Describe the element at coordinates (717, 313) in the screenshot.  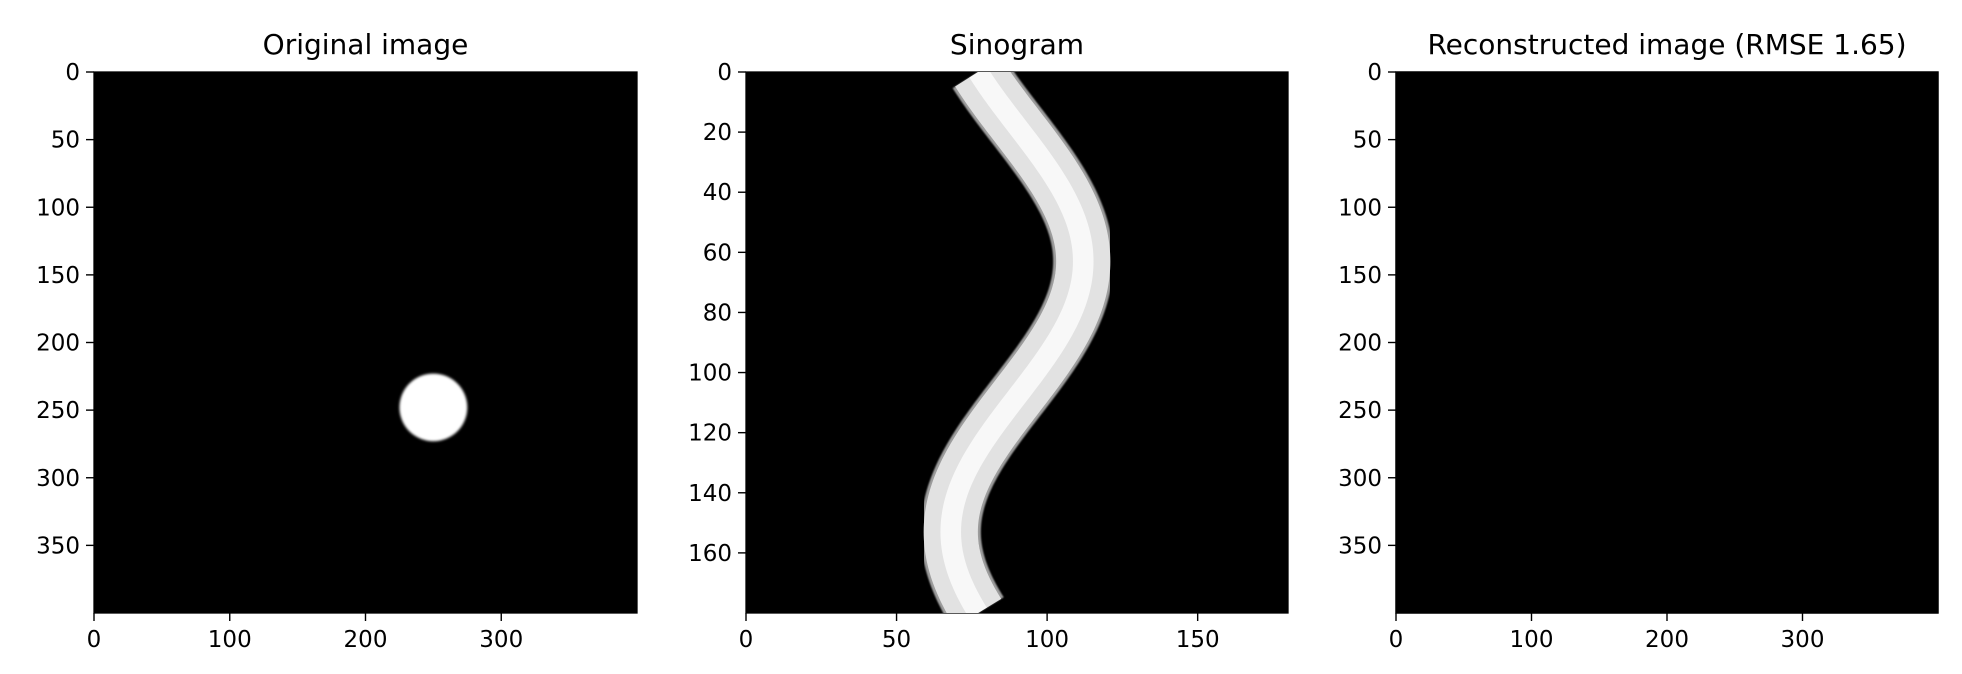
I see `y-tick-label: 80` at that location.